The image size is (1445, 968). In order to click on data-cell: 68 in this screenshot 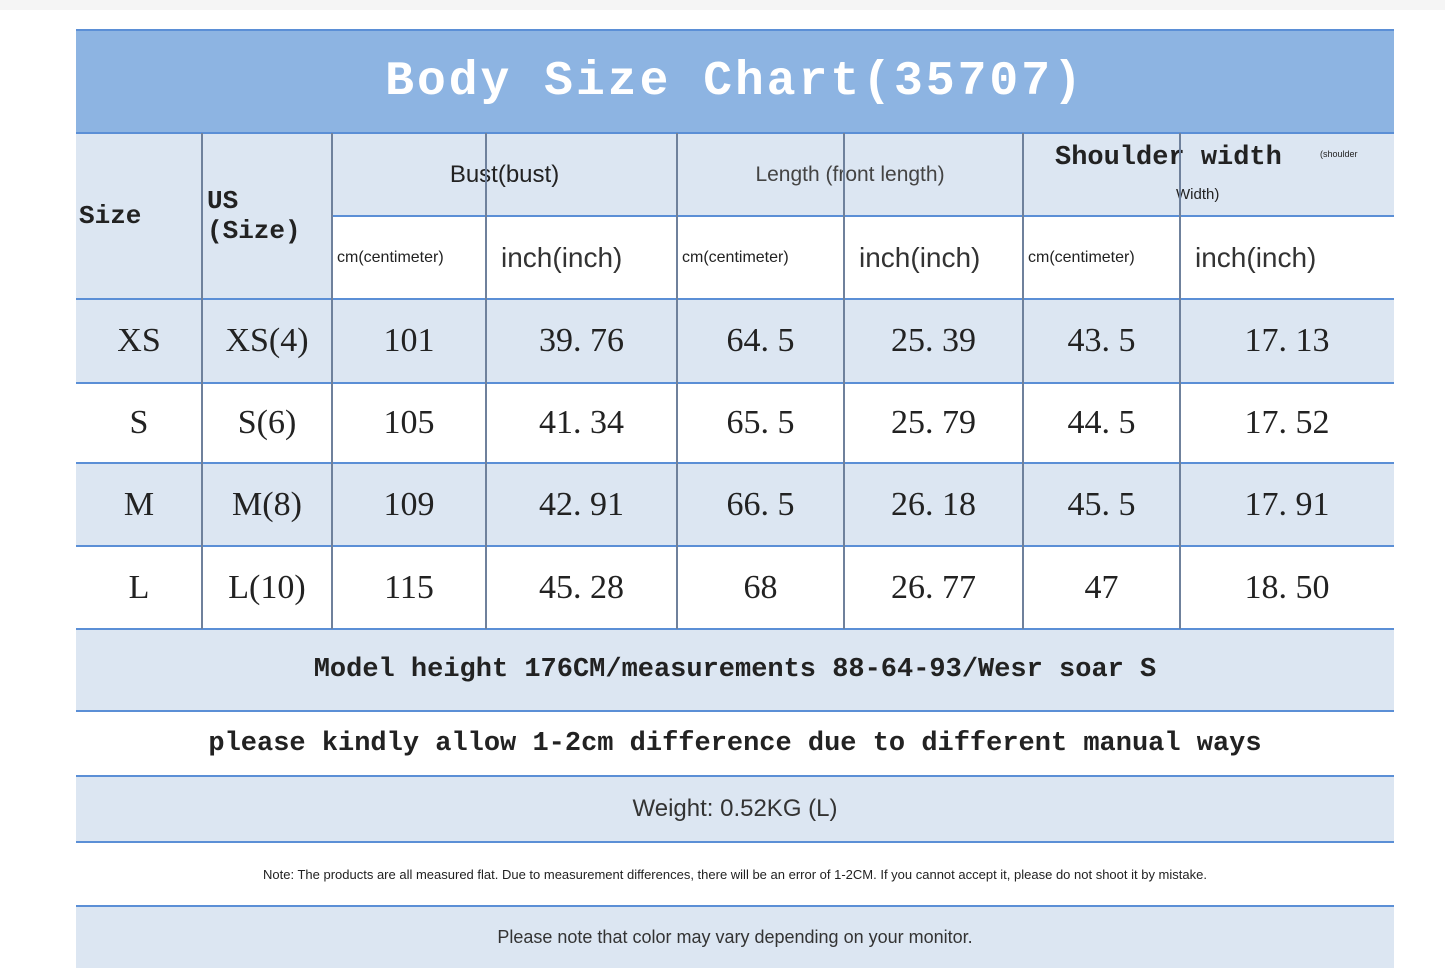, I will do `click(760, 587)`.